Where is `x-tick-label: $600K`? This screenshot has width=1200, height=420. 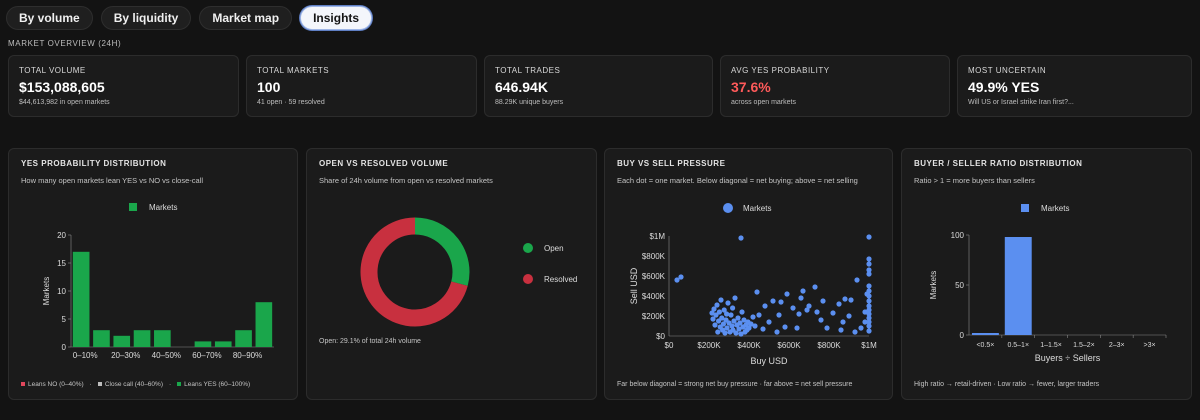
x-tick-label: $600K is located at coordinates (789, 345).